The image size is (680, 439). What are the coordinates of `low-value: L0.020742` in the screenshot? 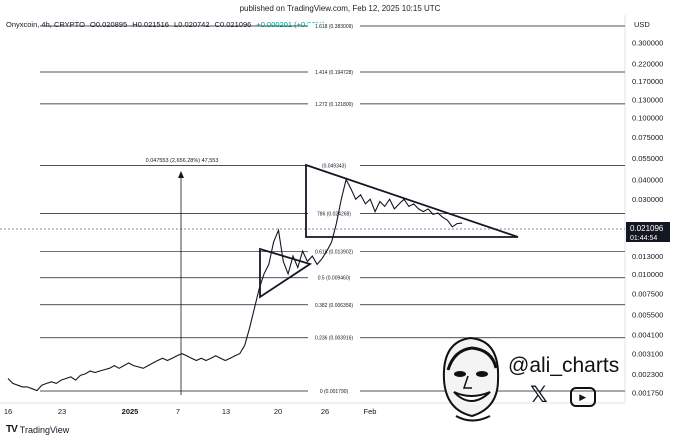 It's located at (192, 24).